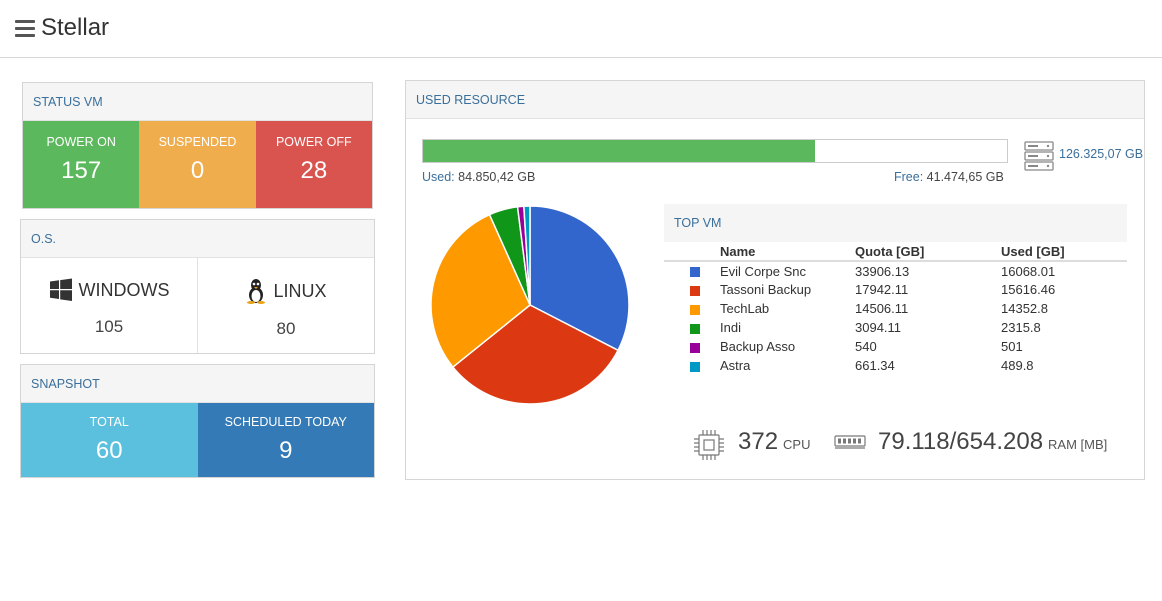 The image size is (1162, 601). I want to click on cpu-unit: CPU, so click(797, 444).